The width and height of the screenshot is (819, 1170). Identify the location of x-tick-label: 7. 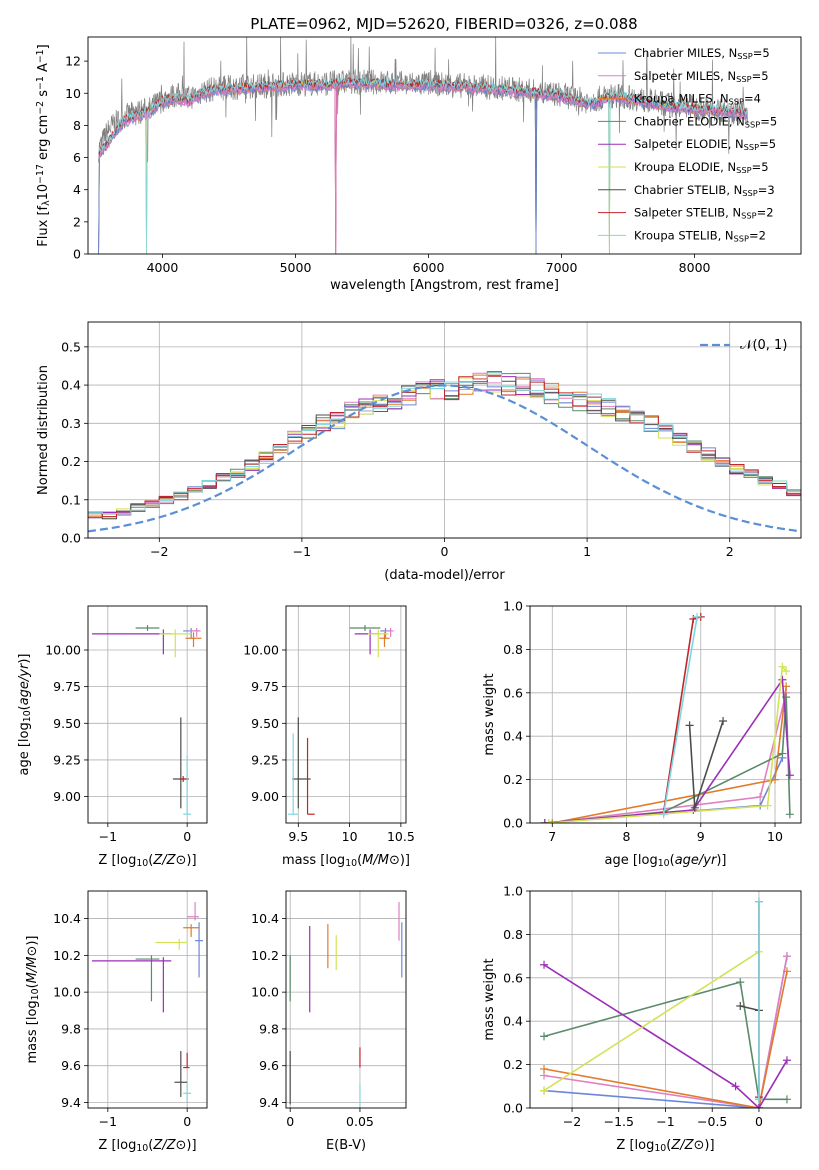
(552, 836).